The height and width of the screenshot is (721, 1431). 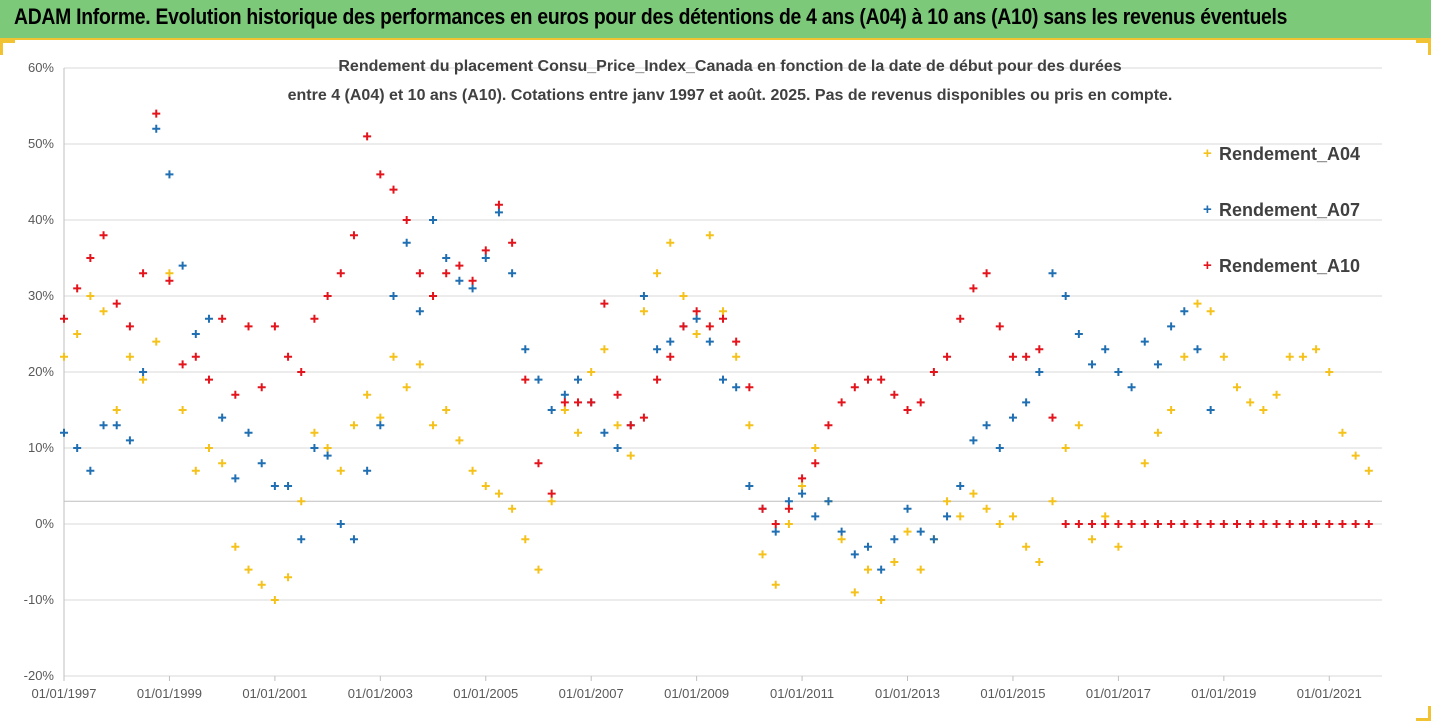 What do you see at coordinates (1290, 154) in the screenshot?
I see `legend-label-A04: Rendement_A04` at bounding box center [1290, 154].